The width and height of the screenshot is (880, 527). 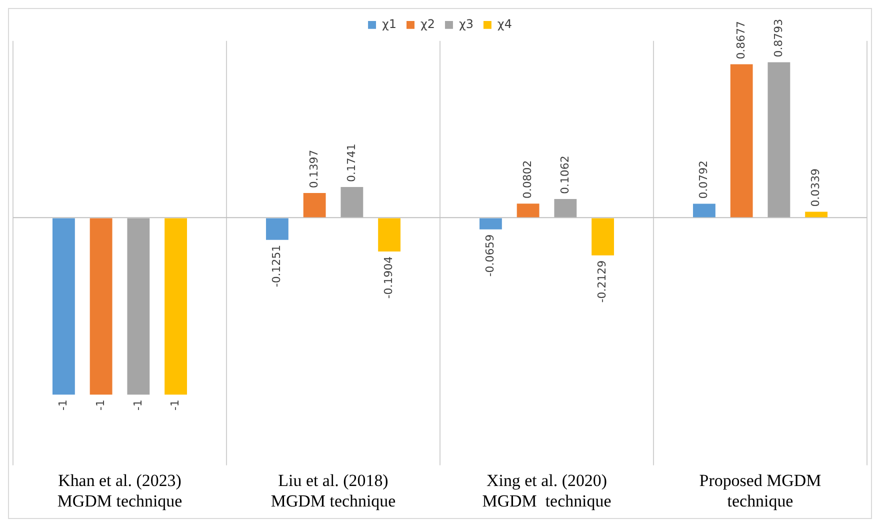 What do you see at coordinates (741, 40) in the screenshot?
I see `data-label: 0.8677` at bounding box center [741, 40].